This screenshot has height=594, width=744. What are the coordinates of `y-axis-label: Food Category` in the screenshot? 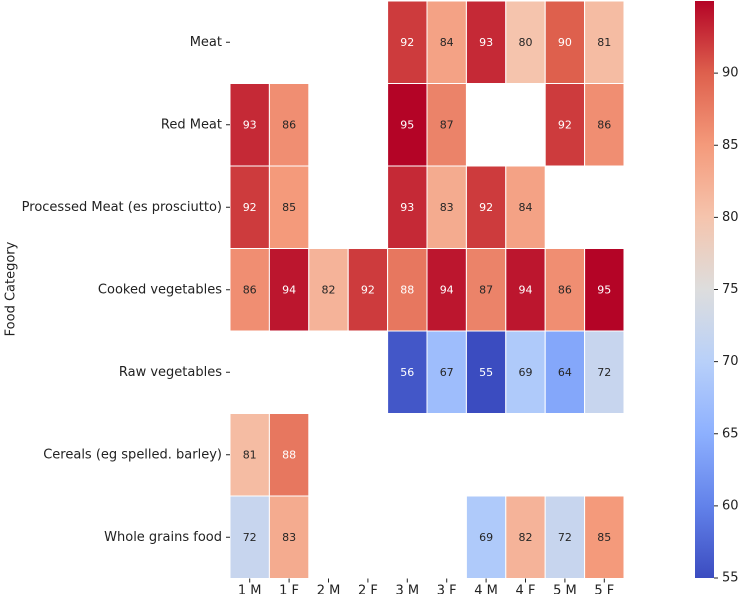 It's located at (11, 288).